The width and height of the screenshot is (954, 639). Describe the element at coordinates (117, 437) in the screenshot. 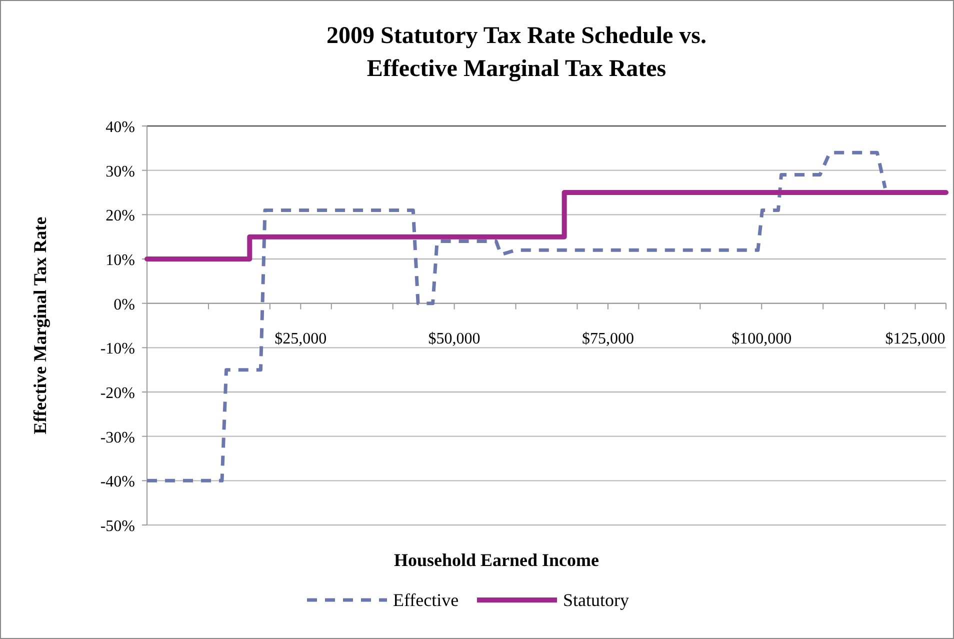

I see `y-tick-label: -30%` at that location.